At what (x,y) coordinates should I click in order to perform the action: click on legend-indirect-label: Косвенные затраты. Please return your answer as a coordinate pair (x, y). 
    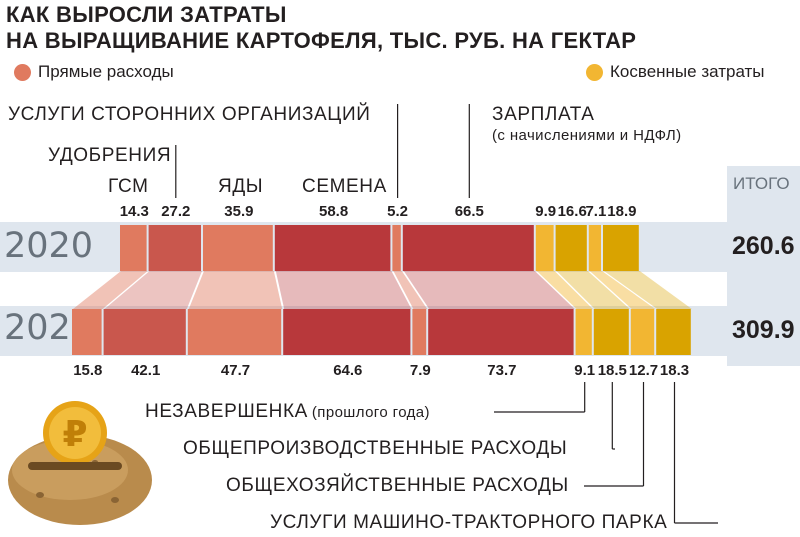
    Looking at the image, I should click on (687, 71).